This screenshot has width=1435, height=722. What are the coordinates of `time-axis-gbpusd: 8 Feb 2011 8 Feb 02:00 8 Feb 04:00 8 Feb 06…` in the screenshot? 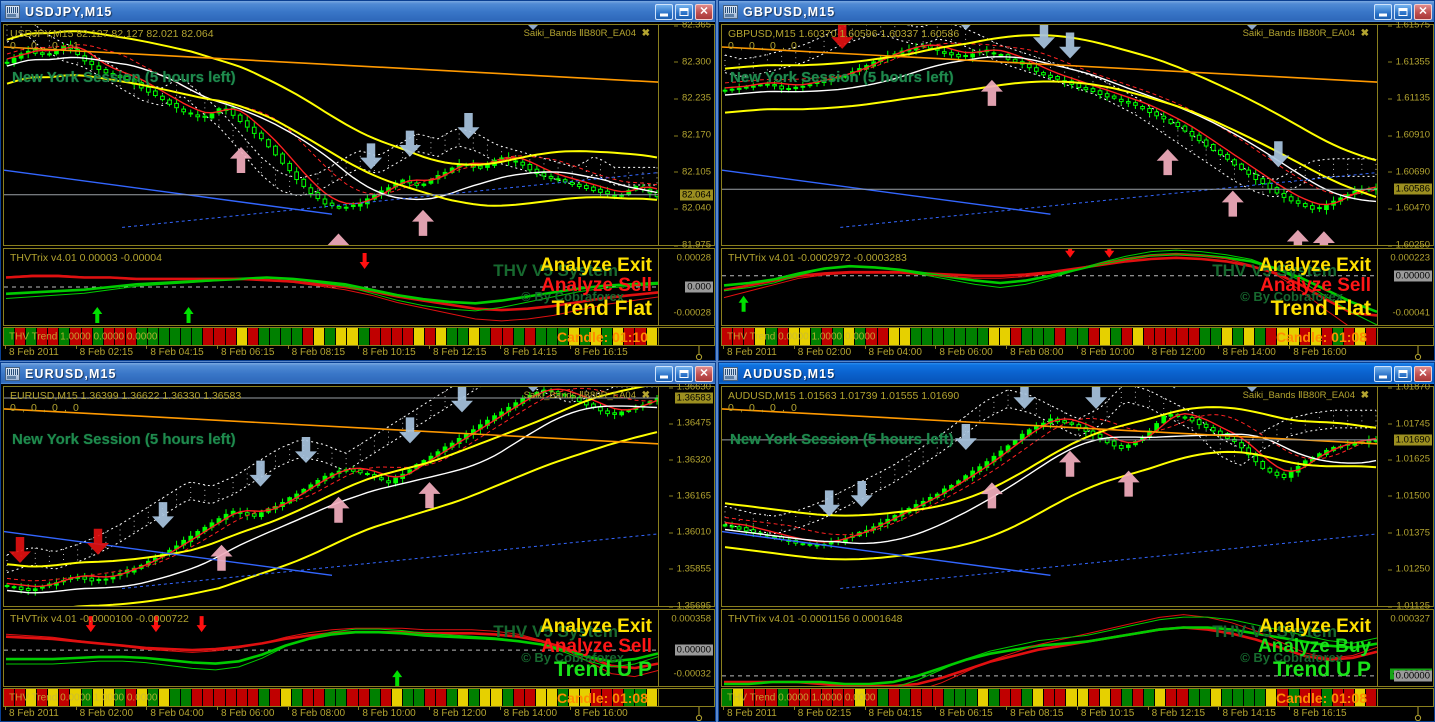 It's located at (1077, 352).